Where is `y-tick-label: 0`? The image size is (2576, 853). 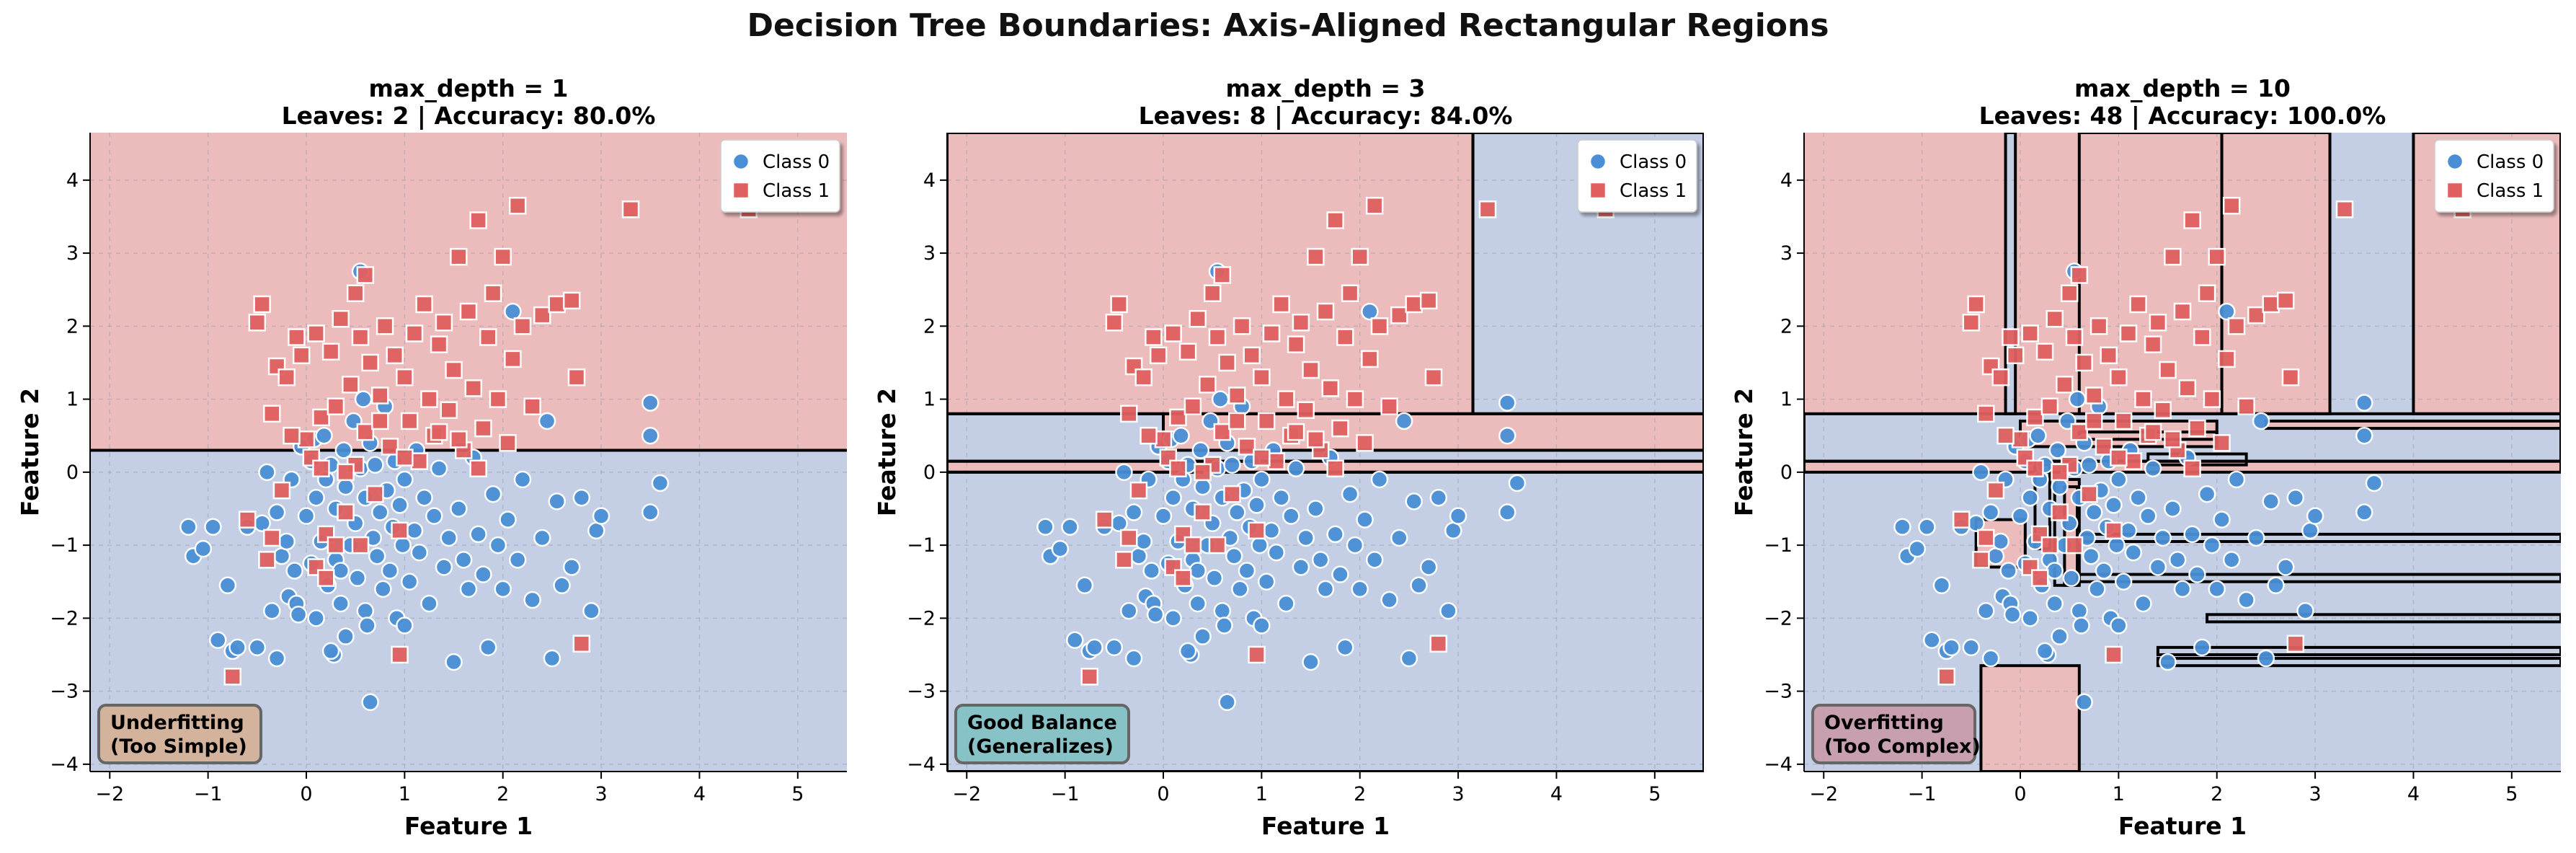
y-tick-label: 0 is located at coordinates (929, 472).